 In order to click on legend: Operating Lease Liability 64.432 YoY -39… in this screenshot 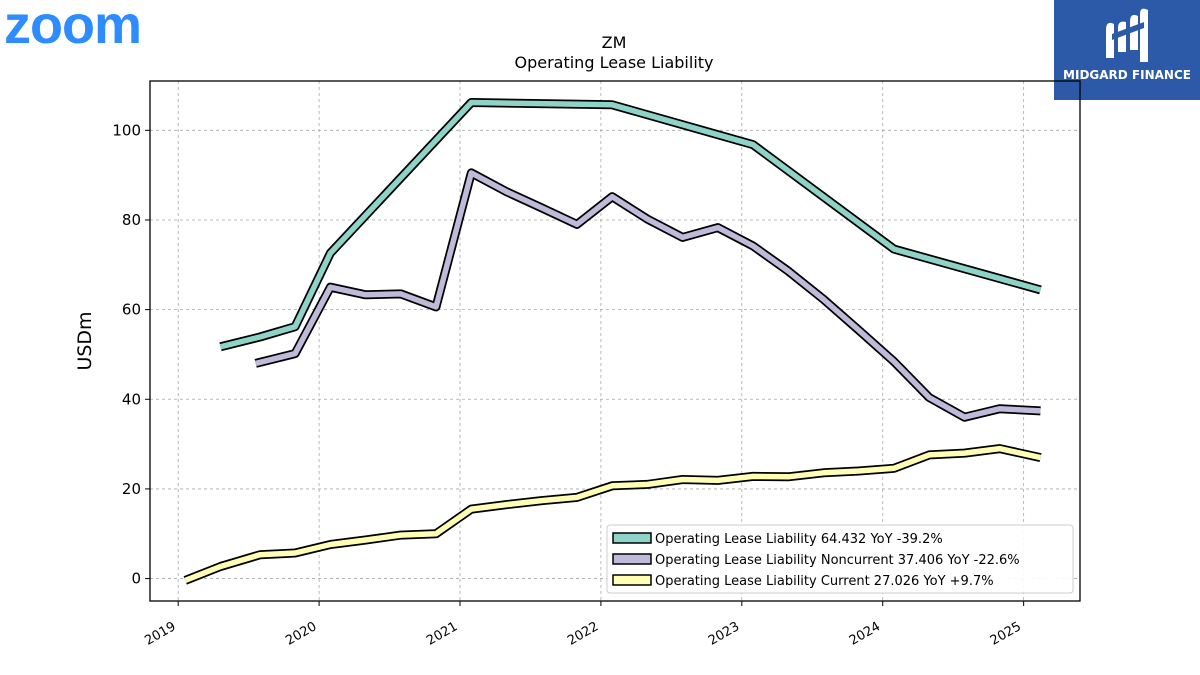, I will do `click(840, 559)`.